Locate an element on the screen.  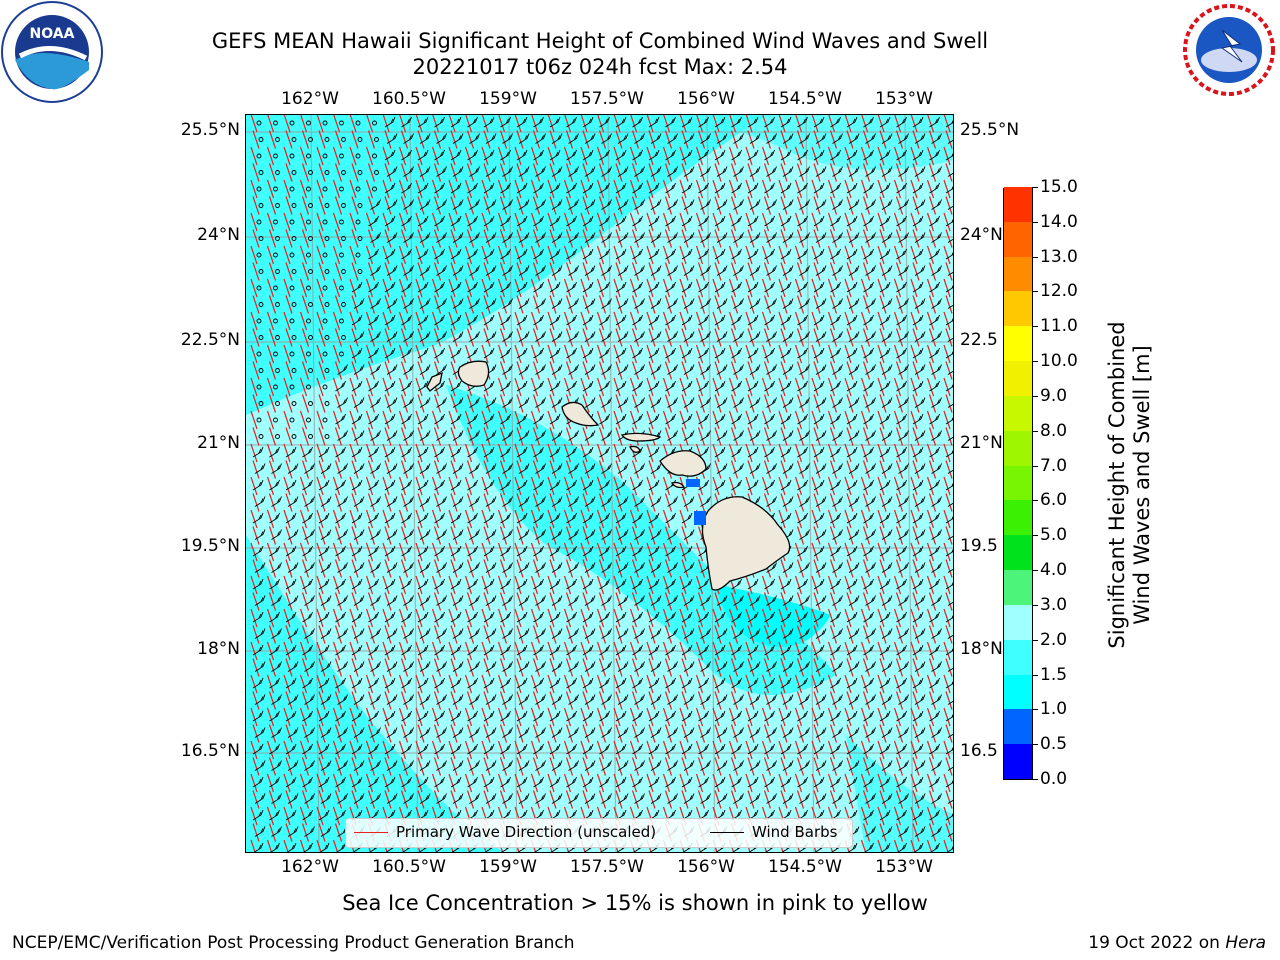
lat-tick-right: 24°N is located at coordinates (981, 235).